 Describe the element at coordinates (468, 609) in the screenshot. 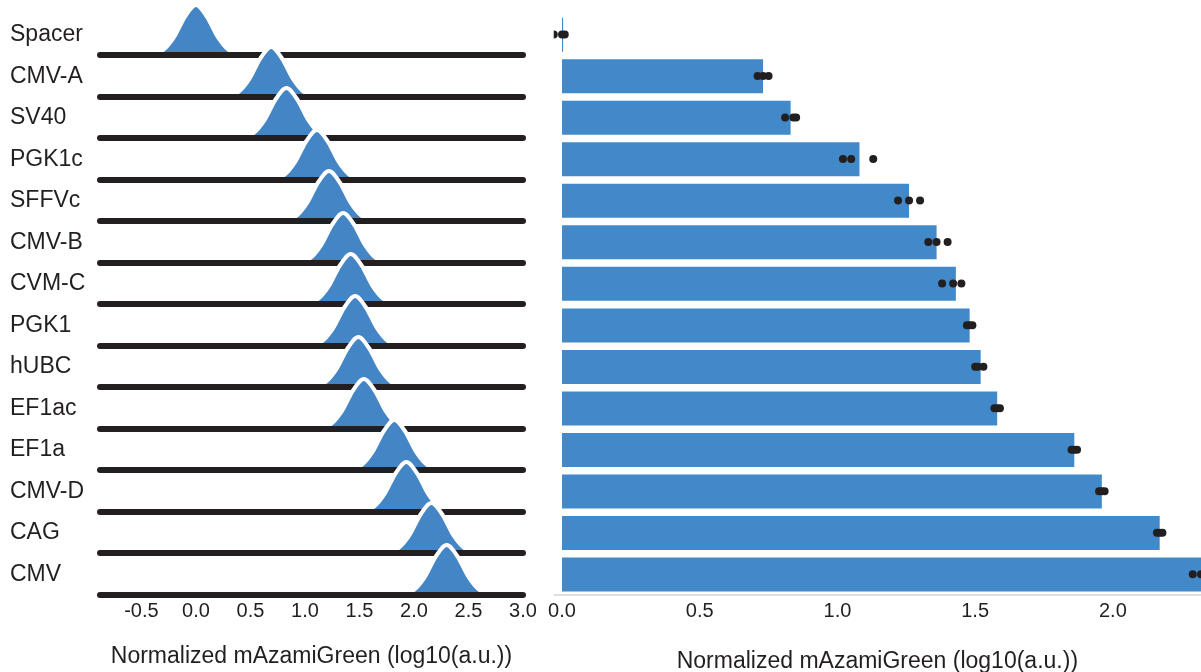

I see `x-tick-label: 2.5` at that location.